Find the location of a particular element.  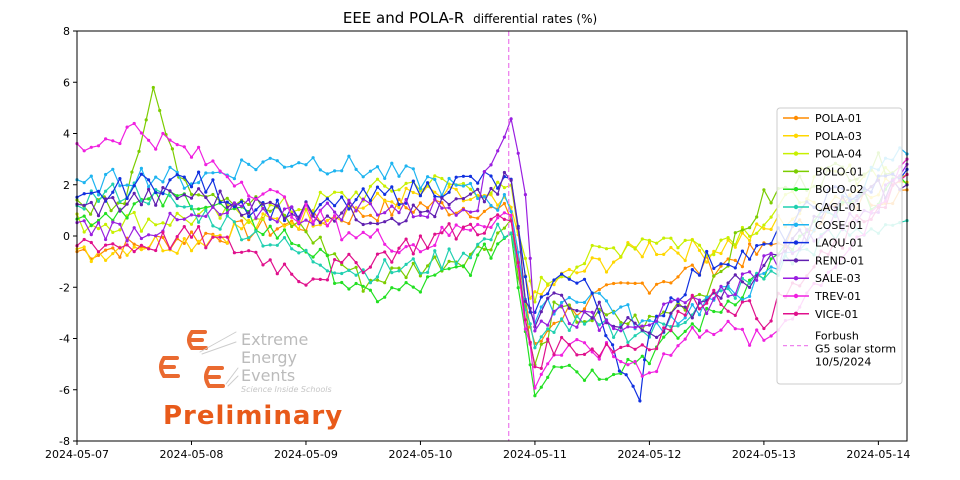

legend-box is located at coordinates (839, 246).